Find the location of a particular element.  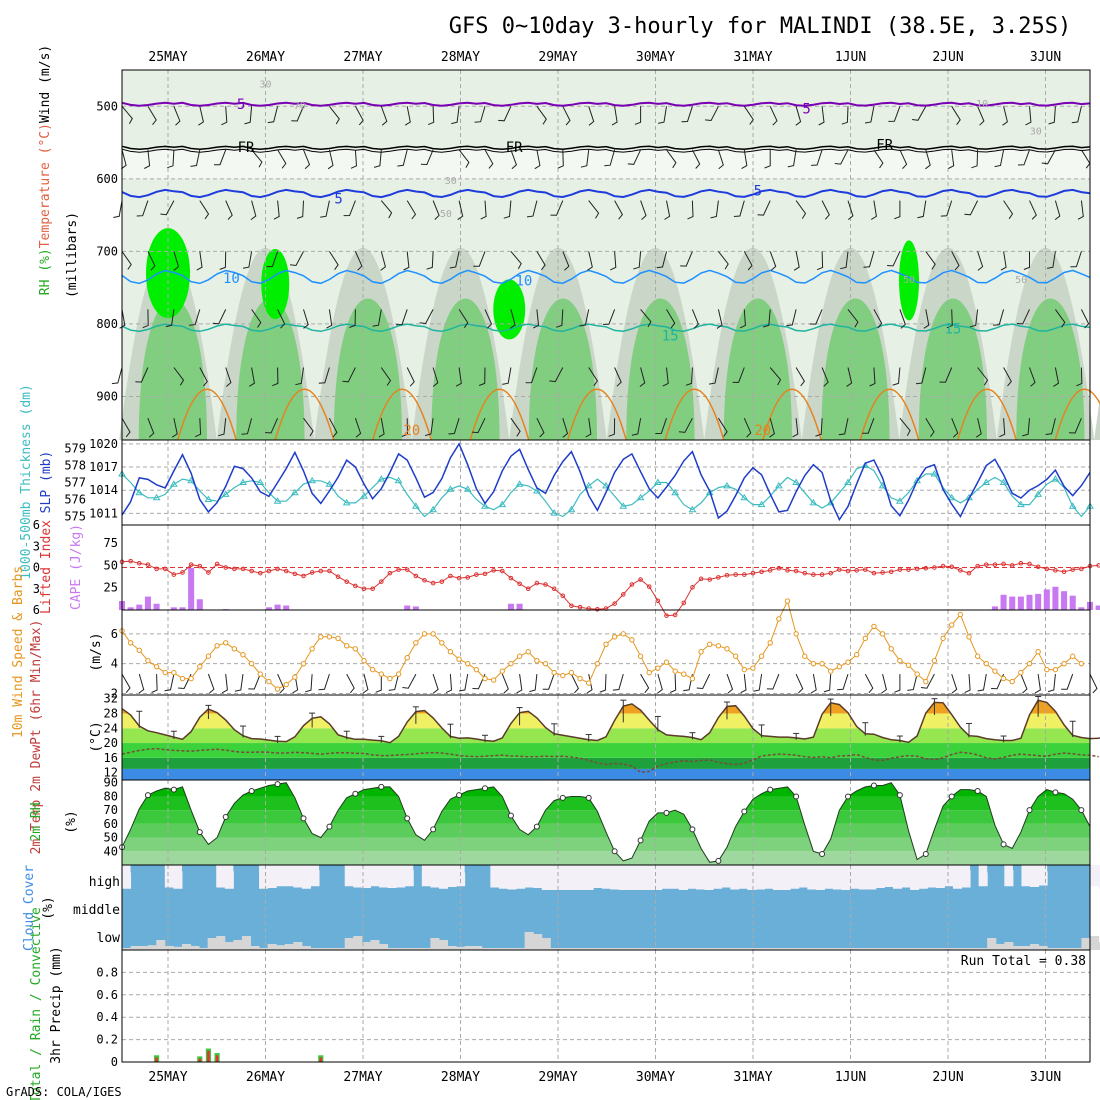

rh2m-units: (%) is located at coordinates (71, 821).